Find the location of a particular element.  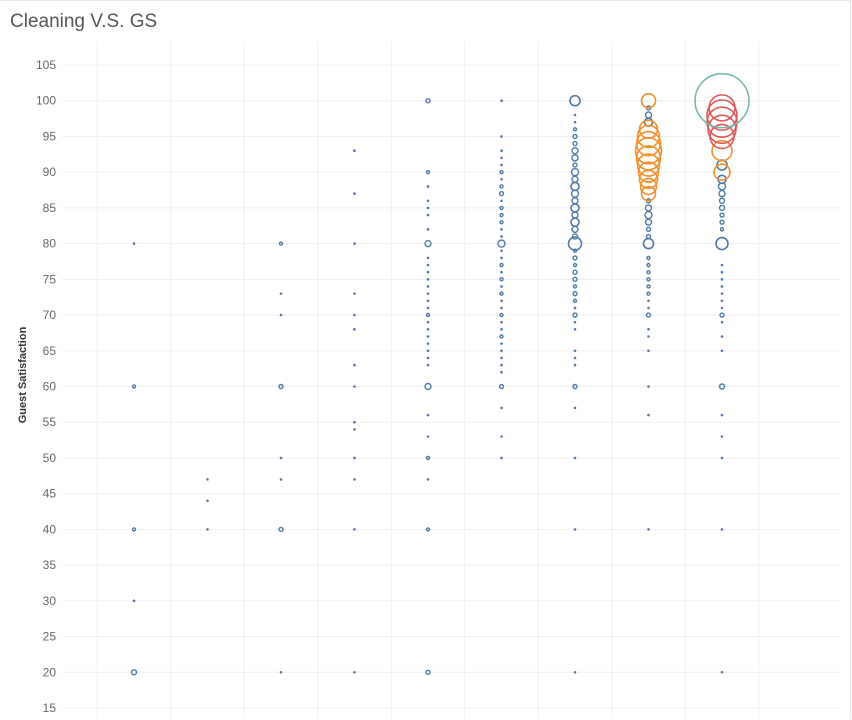

data-point-red is located at coordinates (722, 122).